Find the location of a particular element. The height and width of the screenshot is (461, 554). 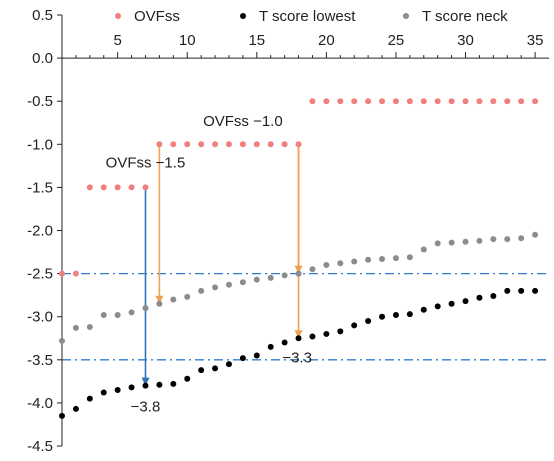

x-tick-label: 15 is located at coordinates (256, 40).